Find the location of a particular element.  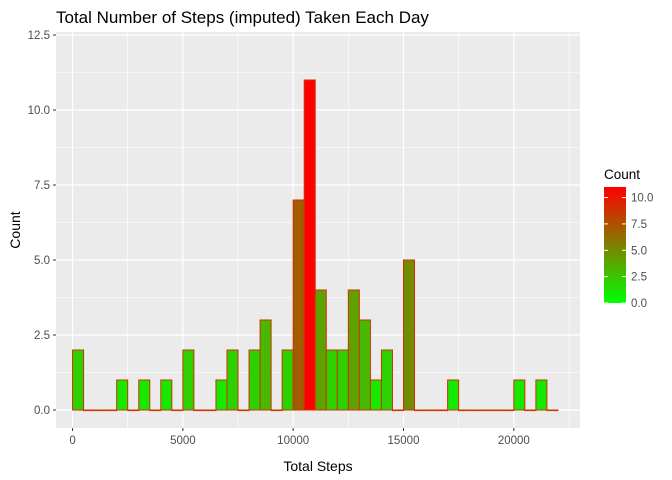

legend-color-bar is located at coordinates (615, 245).